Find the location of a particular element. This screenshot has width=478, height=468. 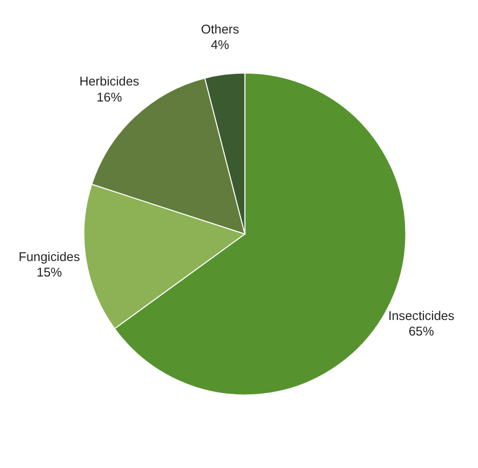

slice-label: Fungicides is located at coordinates (49, 257).